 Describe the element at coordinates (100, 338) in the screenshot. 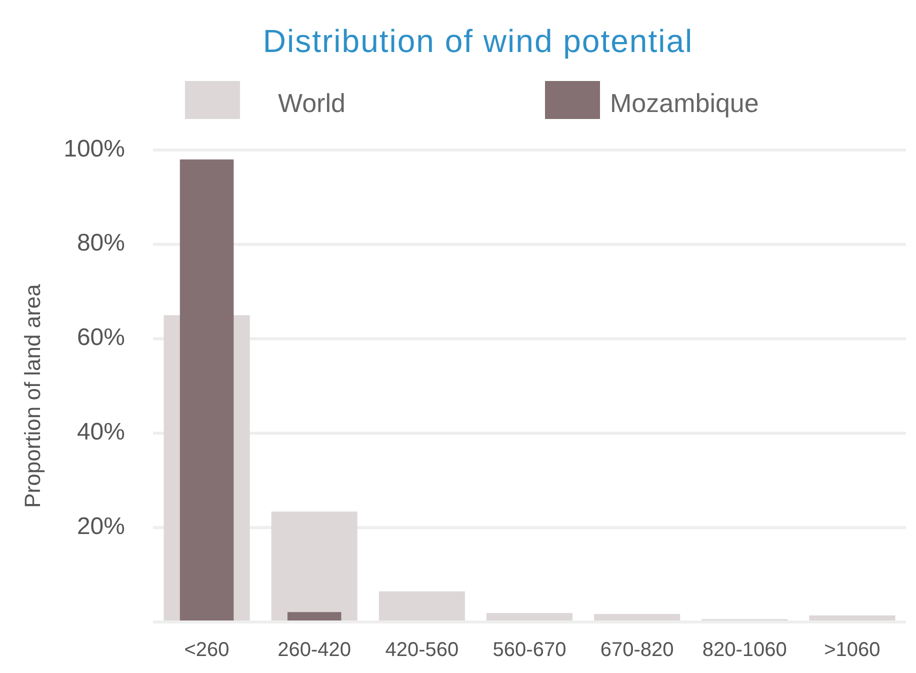

I see `y-tick-label: 60%` at that location.